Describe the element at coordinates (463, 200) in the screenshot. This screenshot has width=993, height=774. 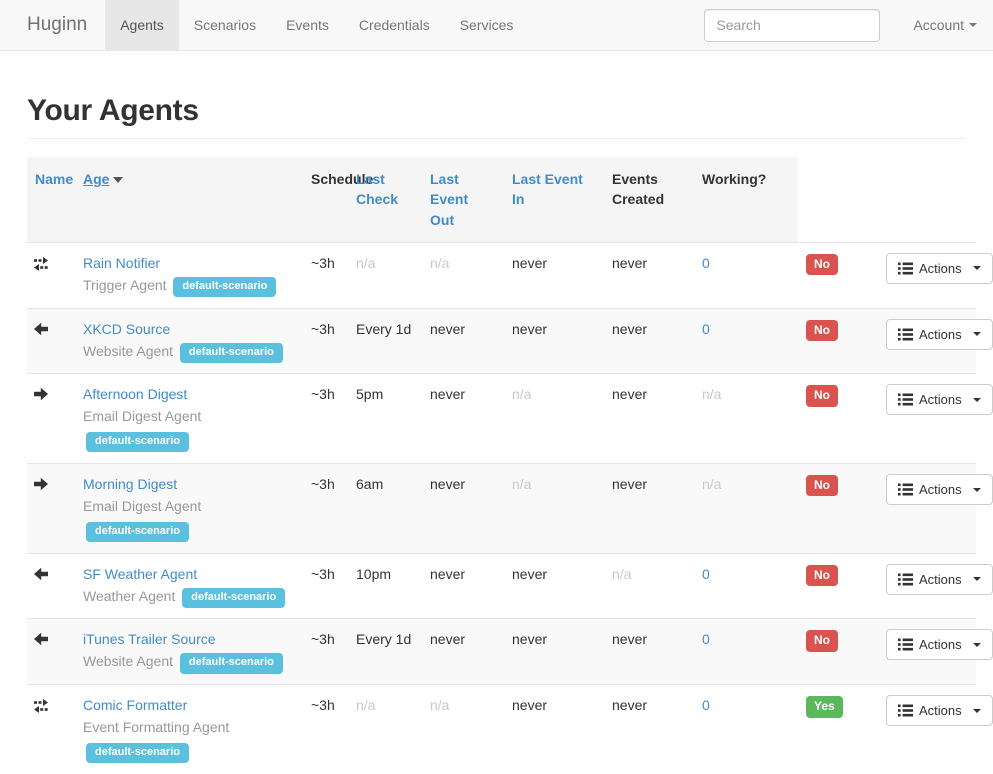
I see `column-header-last-event-out: Last Event Out` at that location.